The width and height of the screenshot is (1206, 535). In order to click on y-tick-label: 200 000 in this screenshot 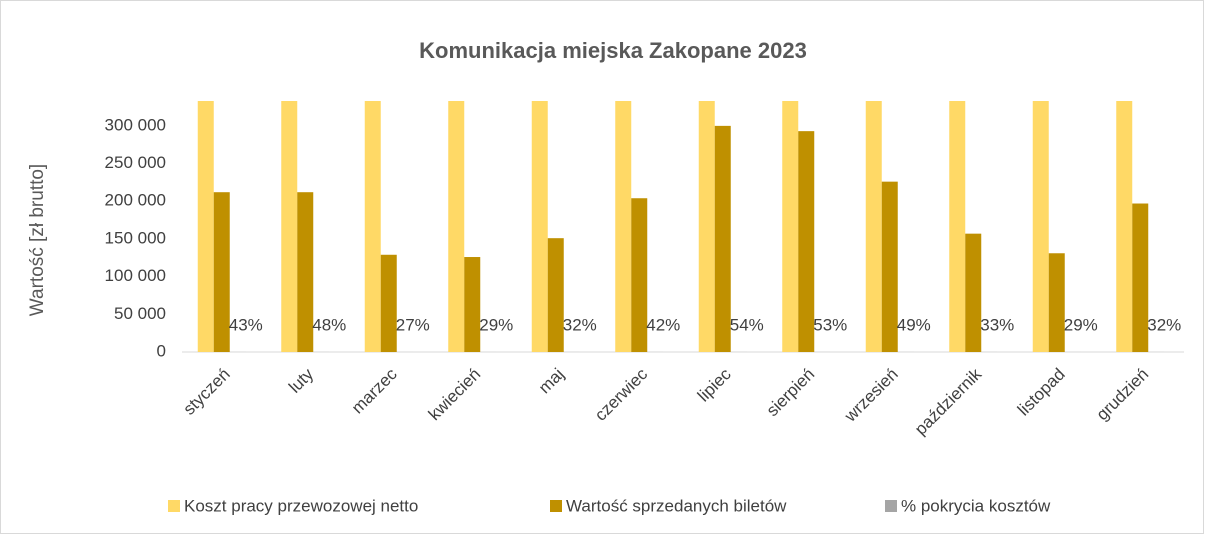, I will do `click(135, 200)`.